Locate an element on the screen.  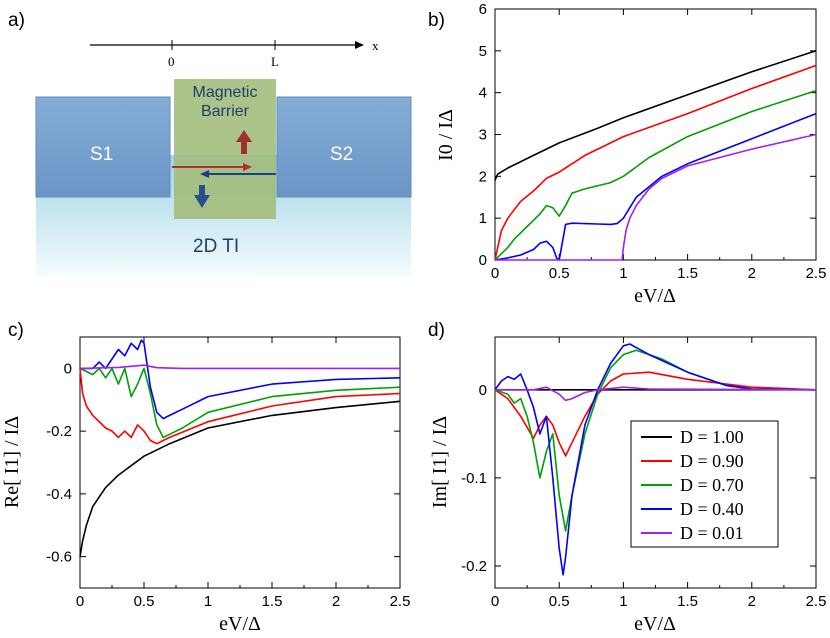
panel-label-c: c) is located at coordinates (16, 330).